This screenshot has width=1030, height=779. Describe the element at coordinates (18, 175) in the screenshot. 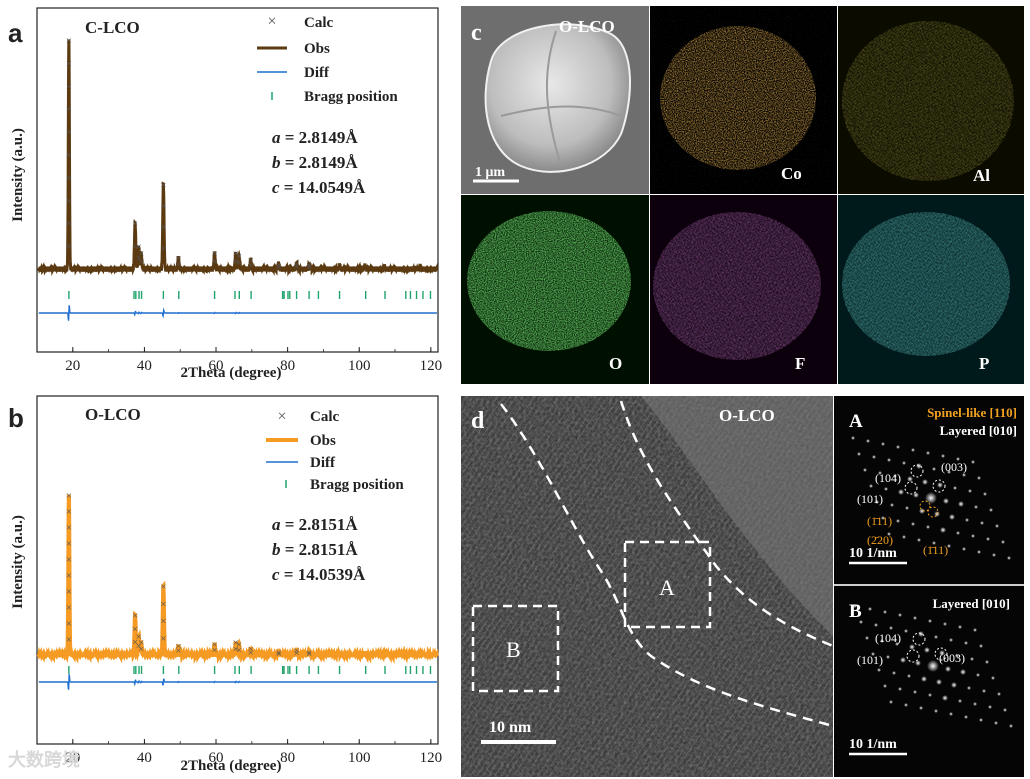

I see `y-axis-title-a: Intensity (a.u.)` at that location.